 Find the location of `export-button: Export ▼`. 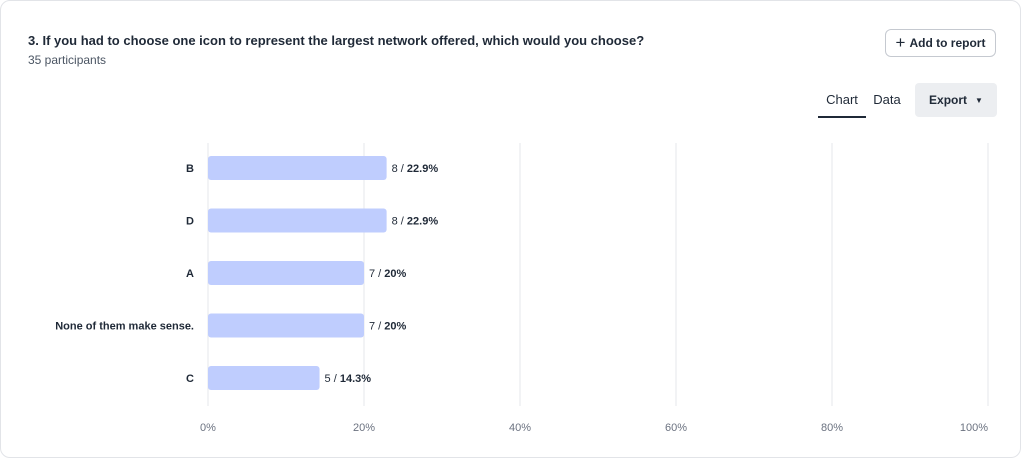

export-button: Export ▼ is located at coordinates (956, 100).